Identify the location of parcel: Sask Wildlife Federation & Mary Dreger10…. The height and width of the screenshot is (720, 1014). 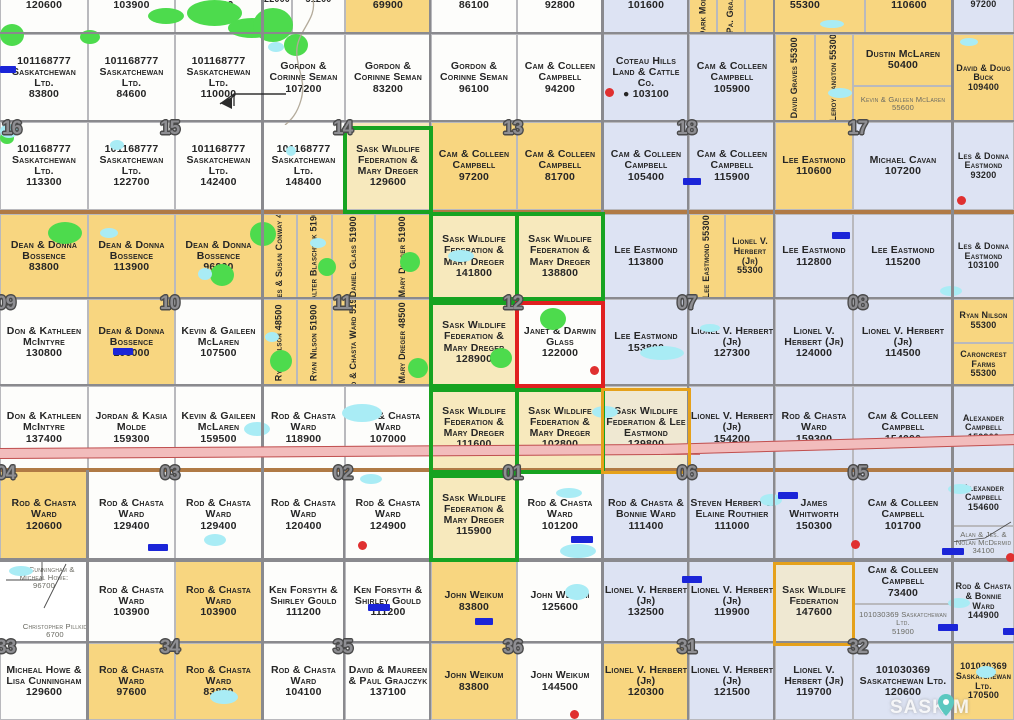
(560, 428).